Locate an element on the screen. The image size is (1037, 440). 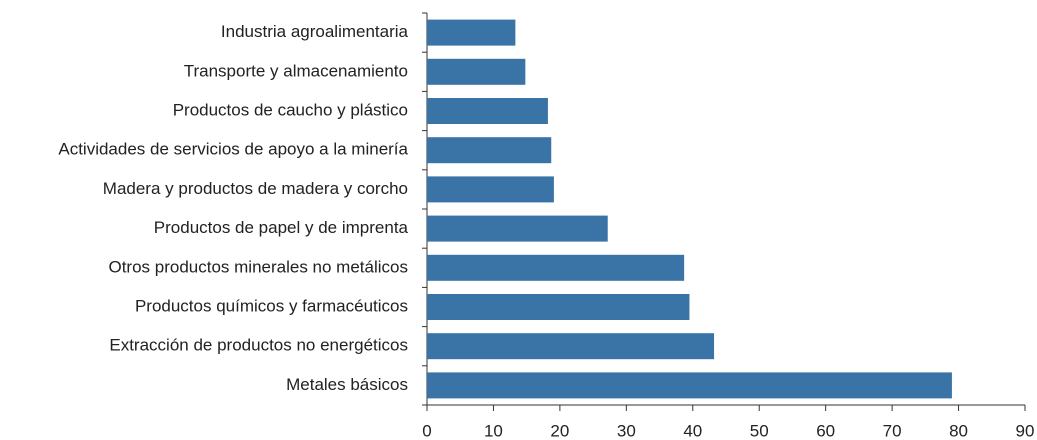
y-tick-label: Productos de caucho y plástico is located at coordinates (290, 109).